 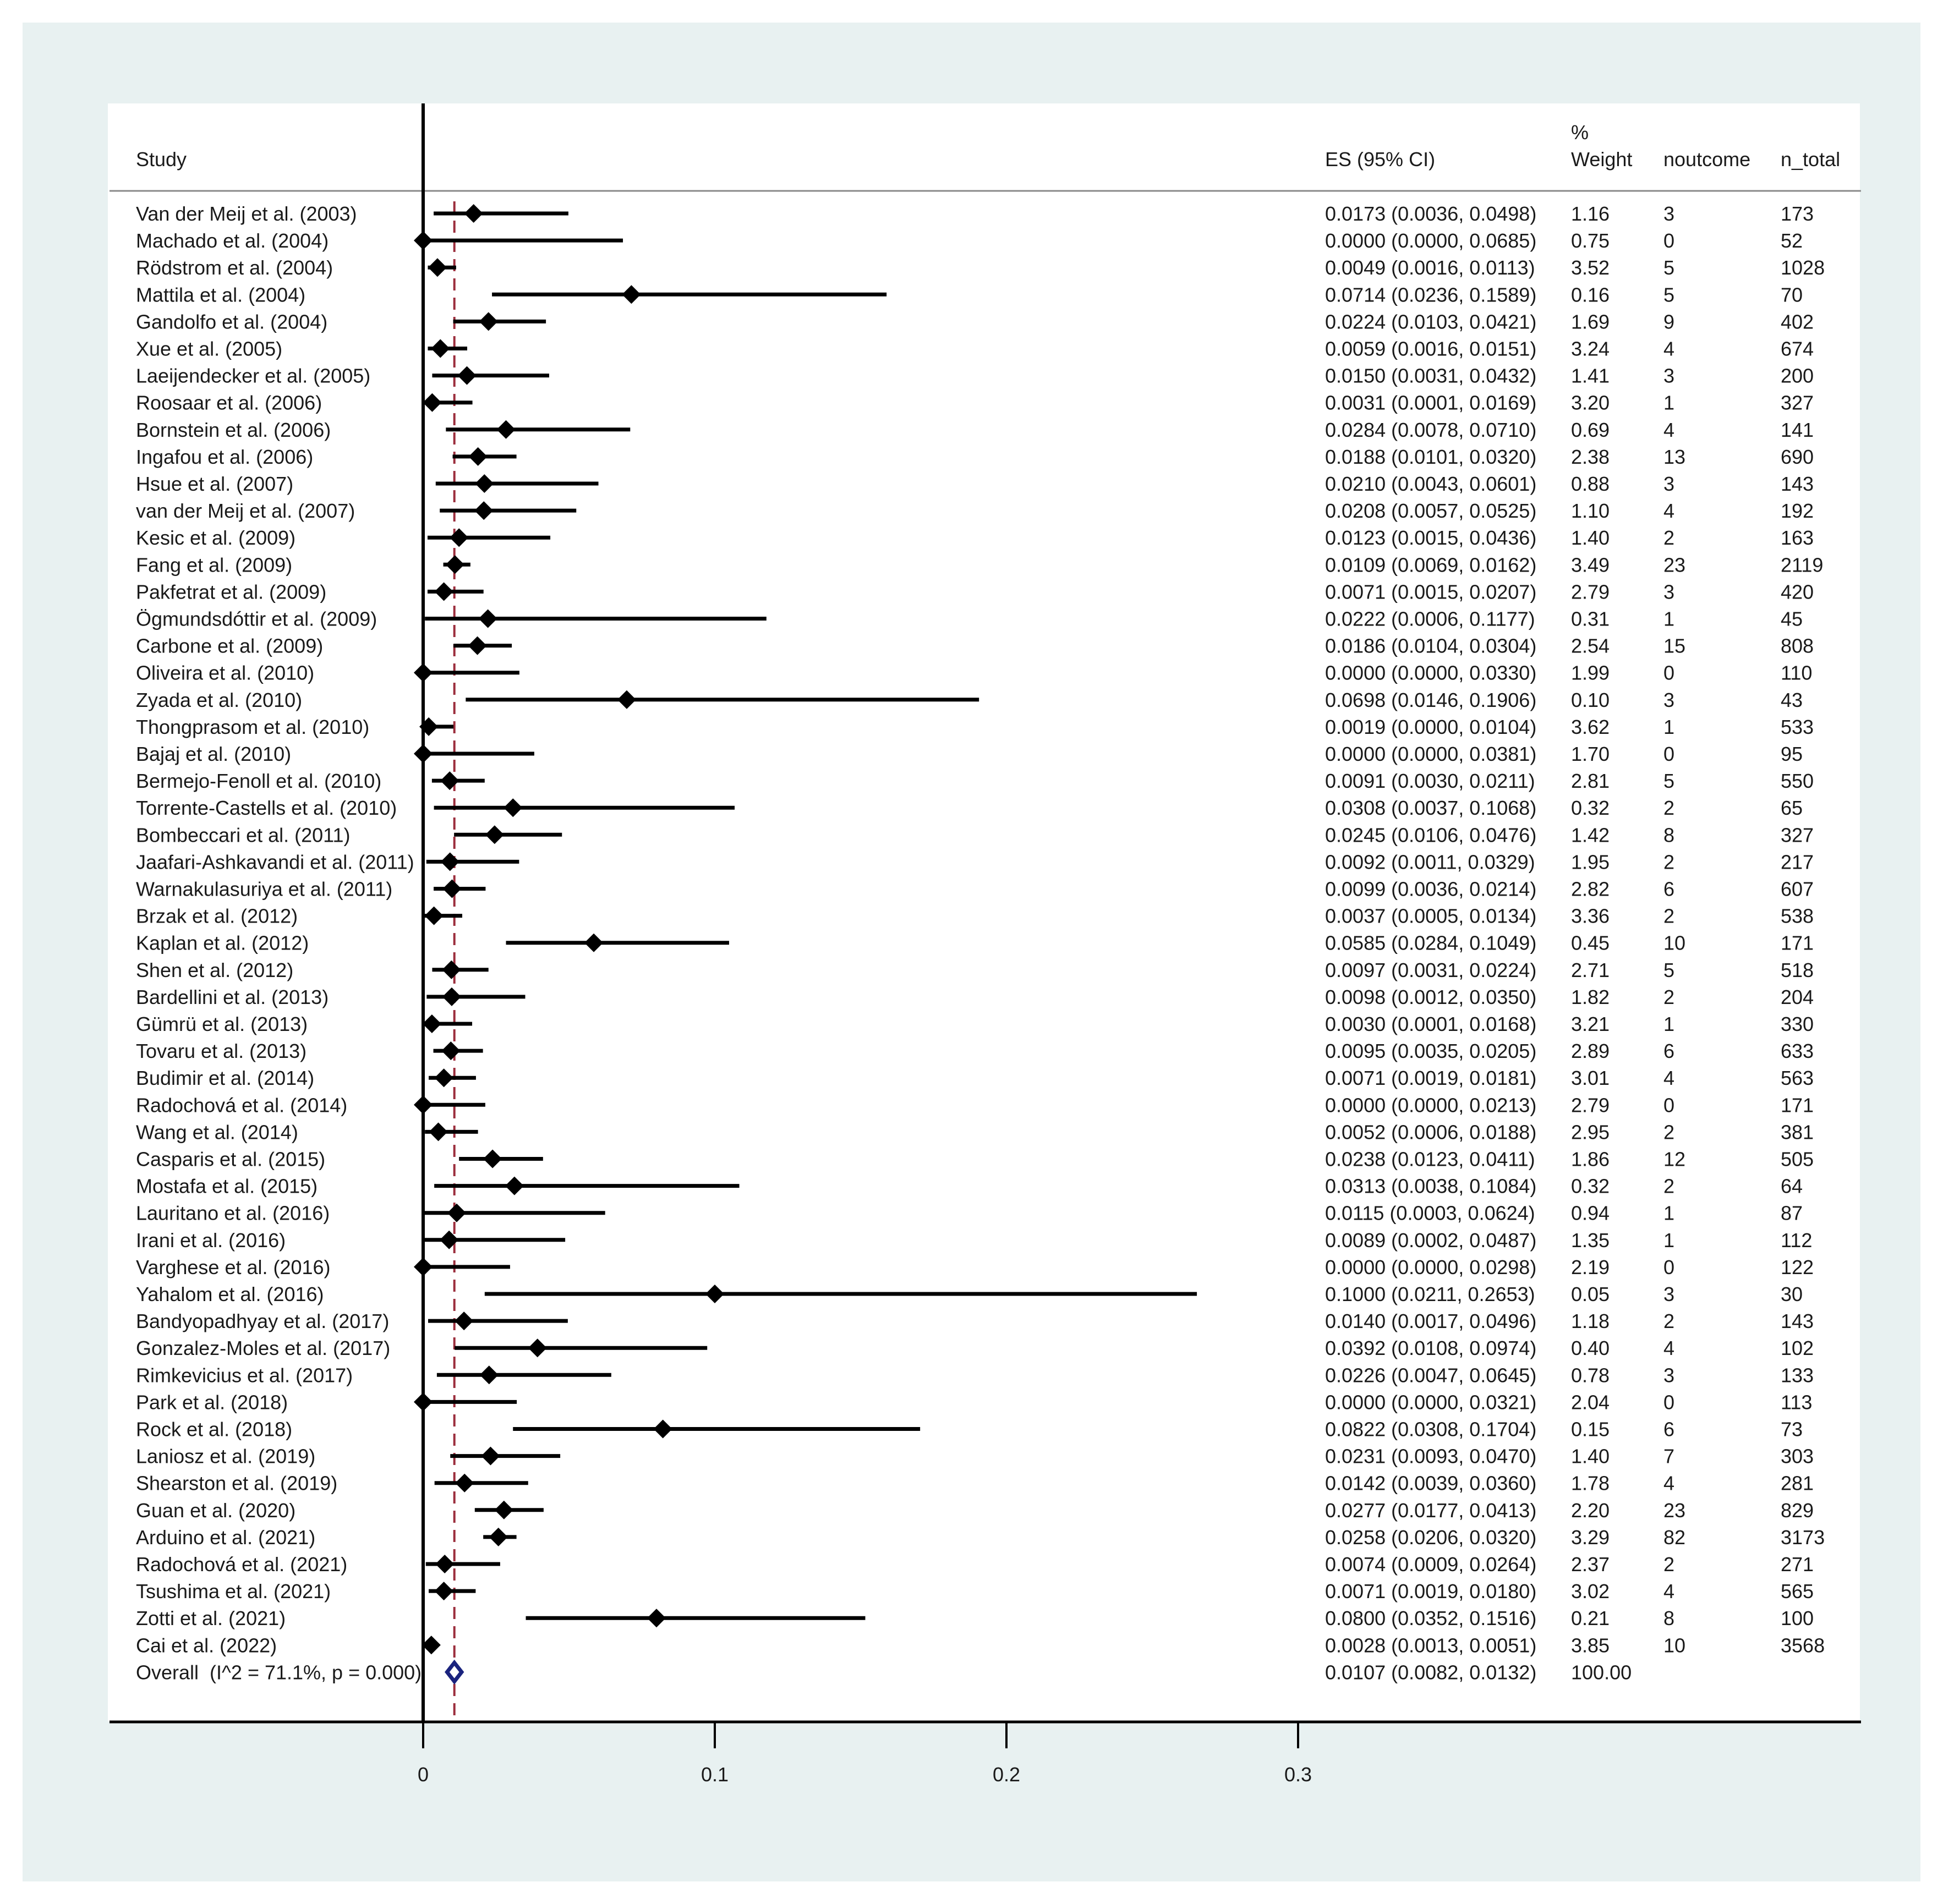 What do you see at coordinates (1590, 1429) in the screenshot?
I see `study-weight: 0.15` at bounding box center [1590, 1429].